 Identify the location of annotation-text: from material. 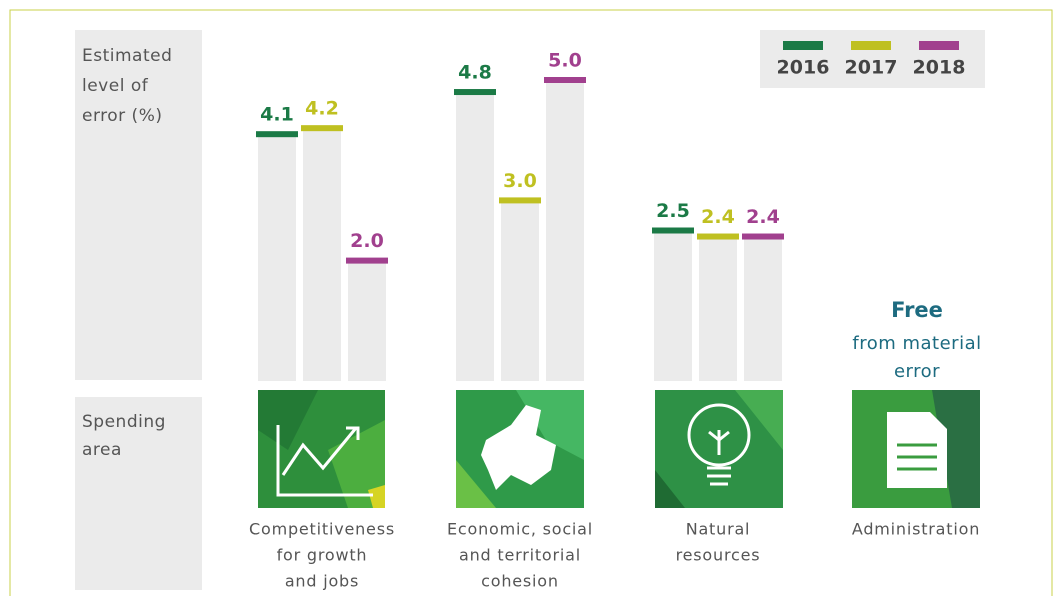
(916, 343).